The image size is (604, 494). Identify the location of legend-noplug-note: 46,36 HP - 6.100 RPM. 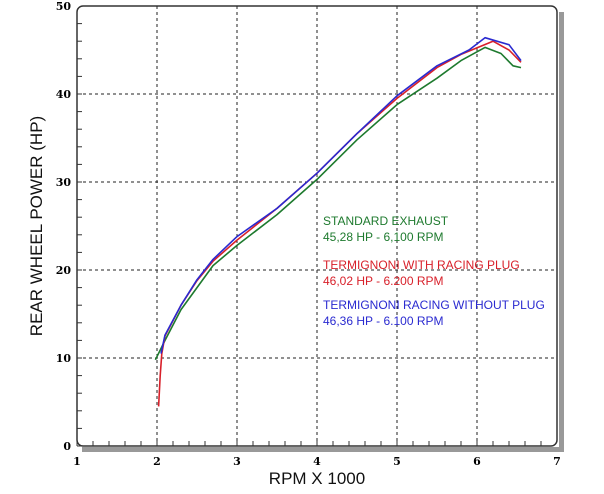
(383, 321).